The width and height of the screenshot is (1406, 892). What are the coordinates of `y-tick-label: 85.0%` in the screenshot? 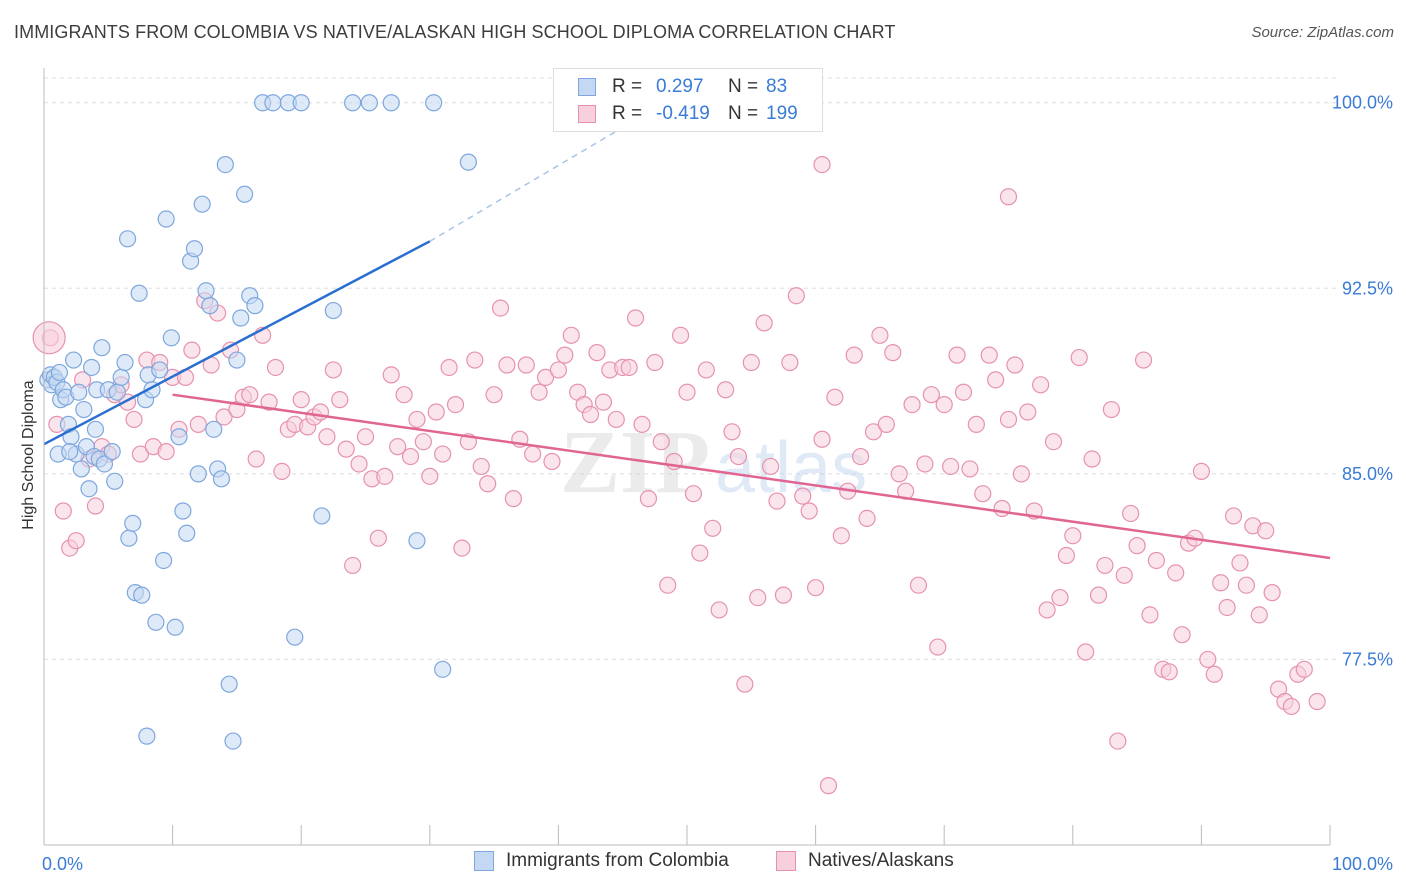 It's located at (1367, 474).